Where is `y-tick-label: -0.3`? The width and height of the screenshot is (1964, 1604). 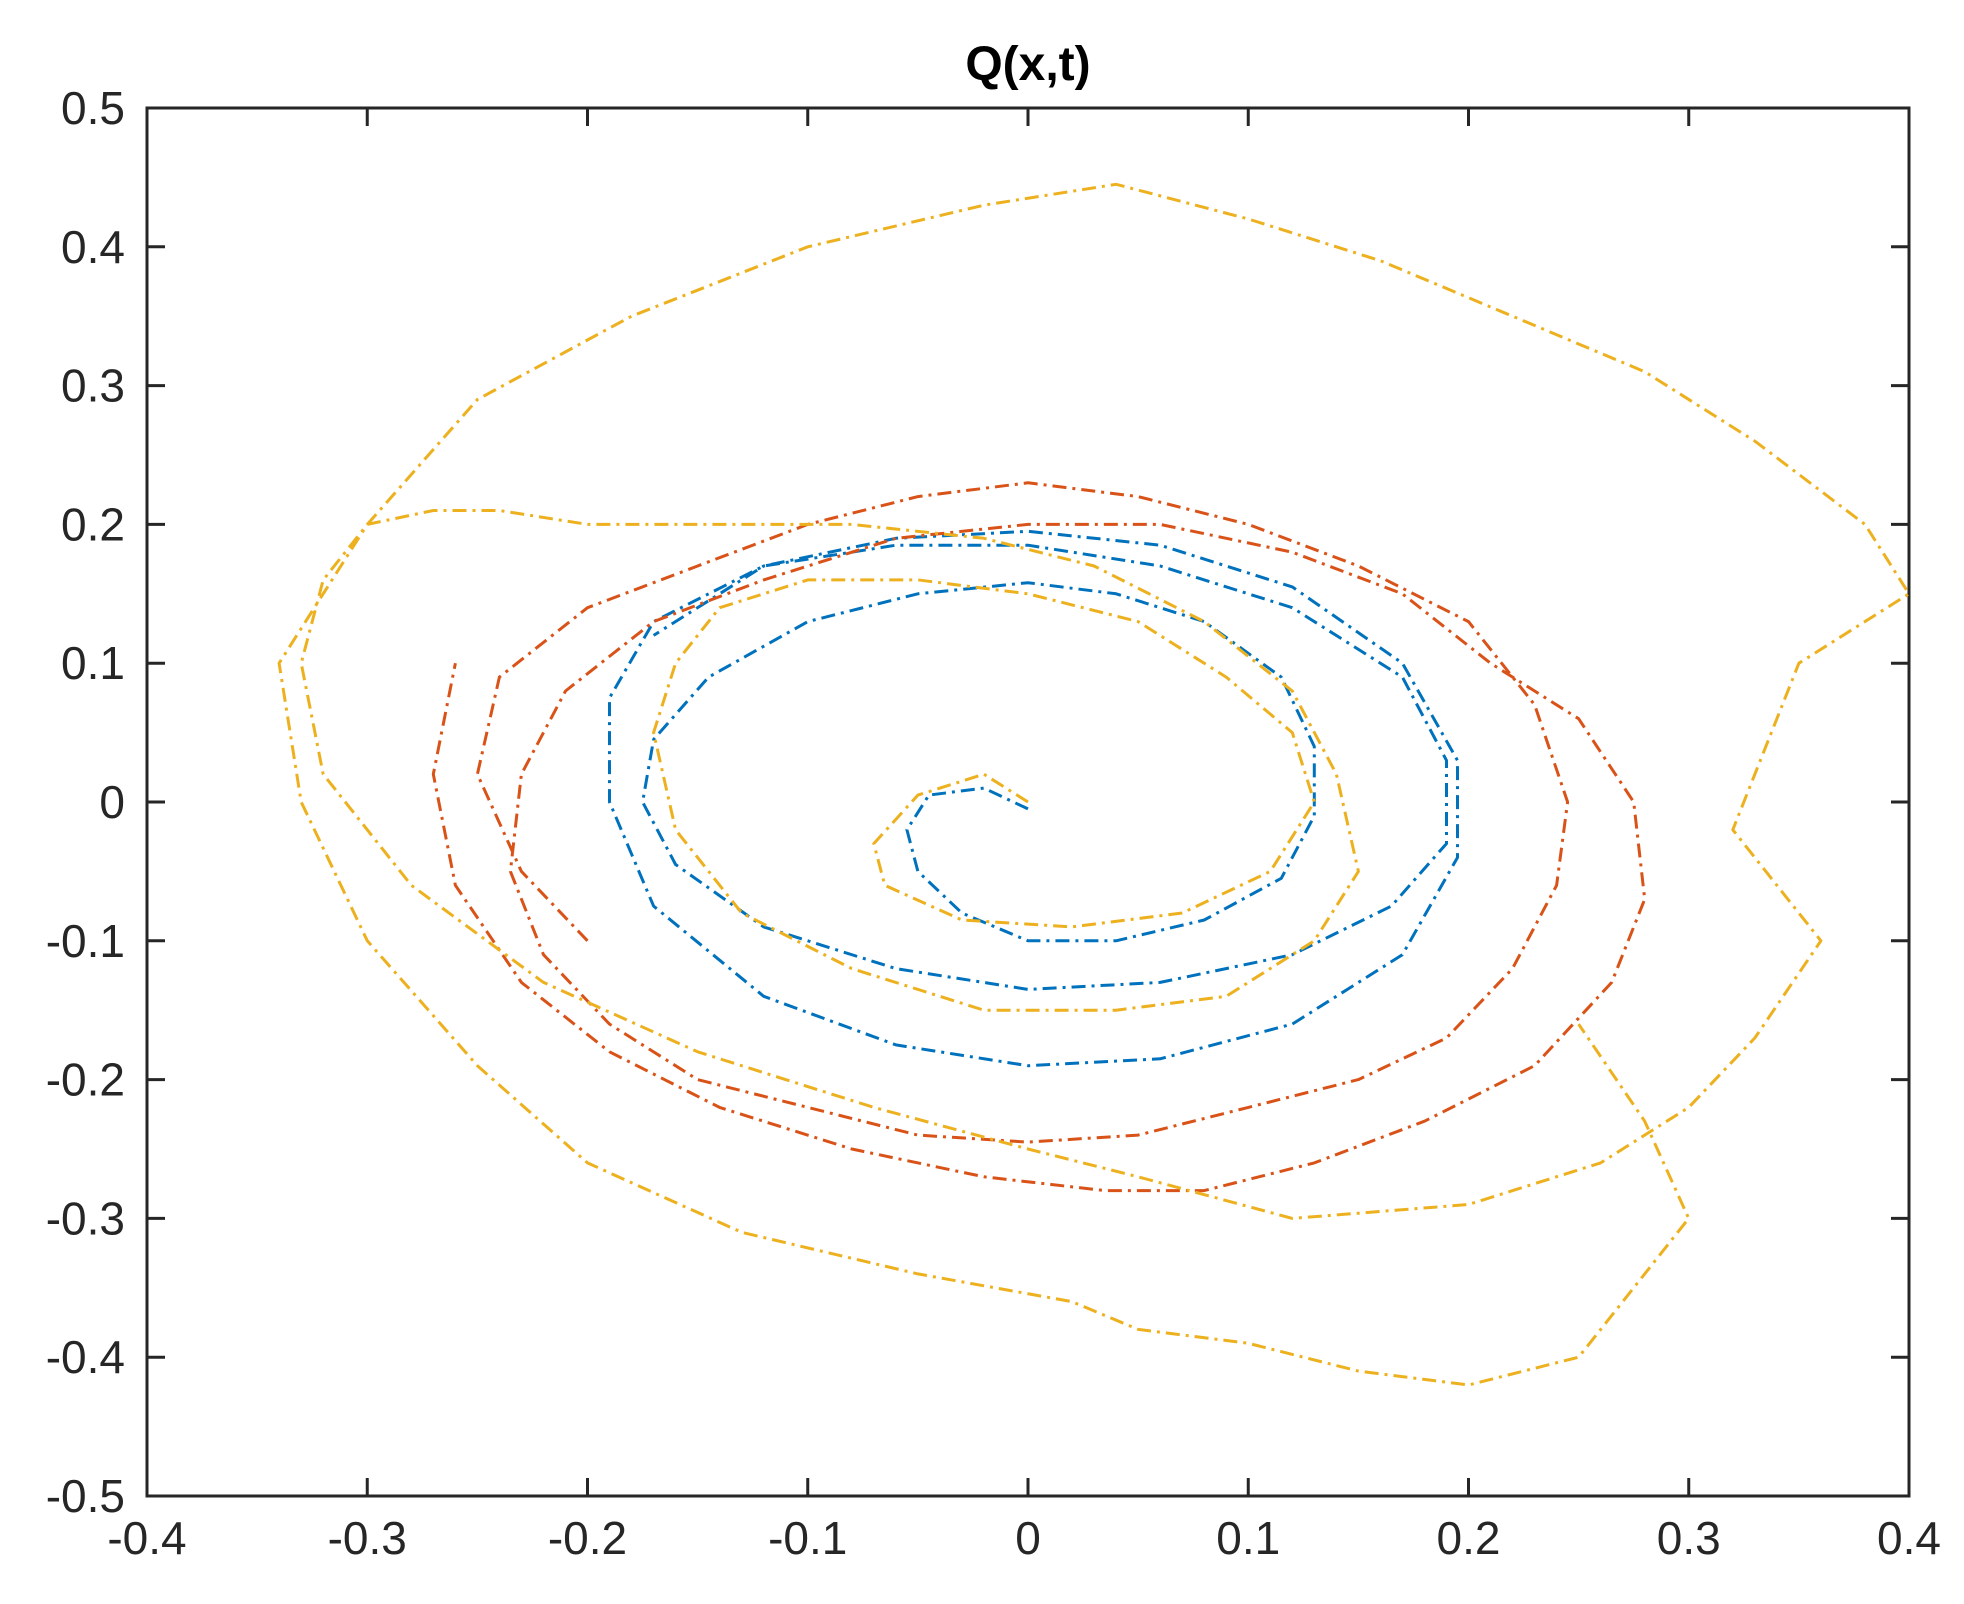 y-tick-label: -0.3 is located at coordinates (85, 1218).